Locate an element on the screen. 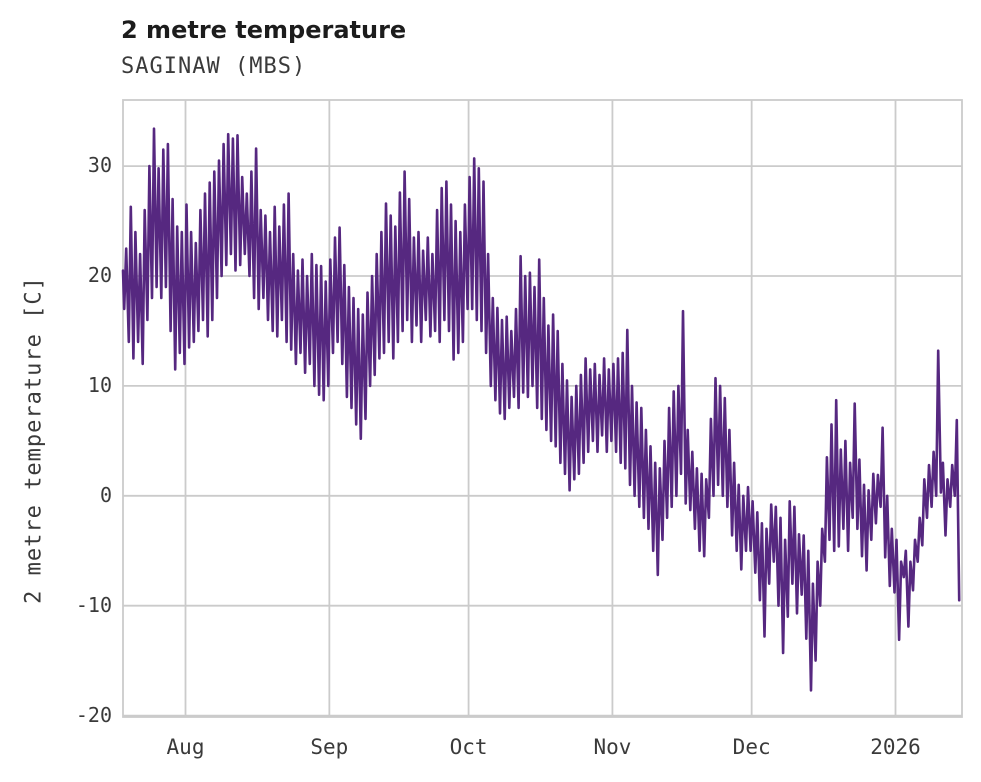 This screenshot has height=782, width=981. y-tick-label: 30 is located at coordinates (99, 165).